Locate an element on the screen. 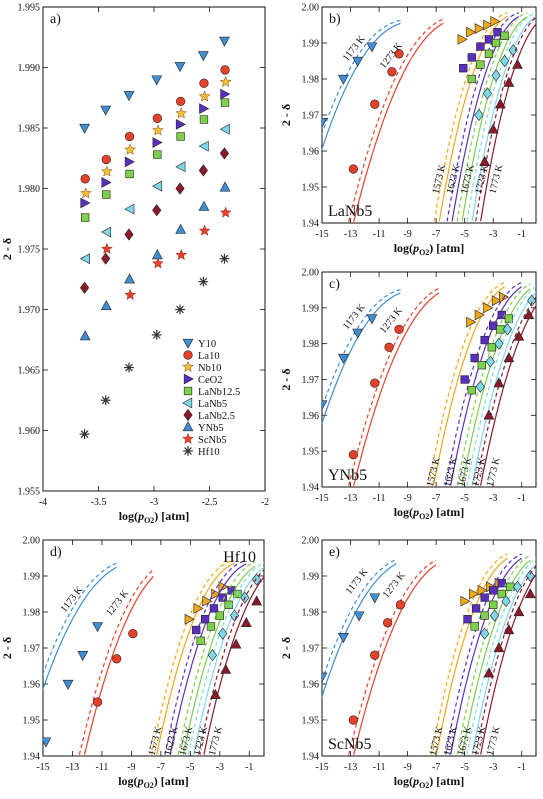  y-tick-label-a-2: 1.965 is located at coordinates (29, 371).